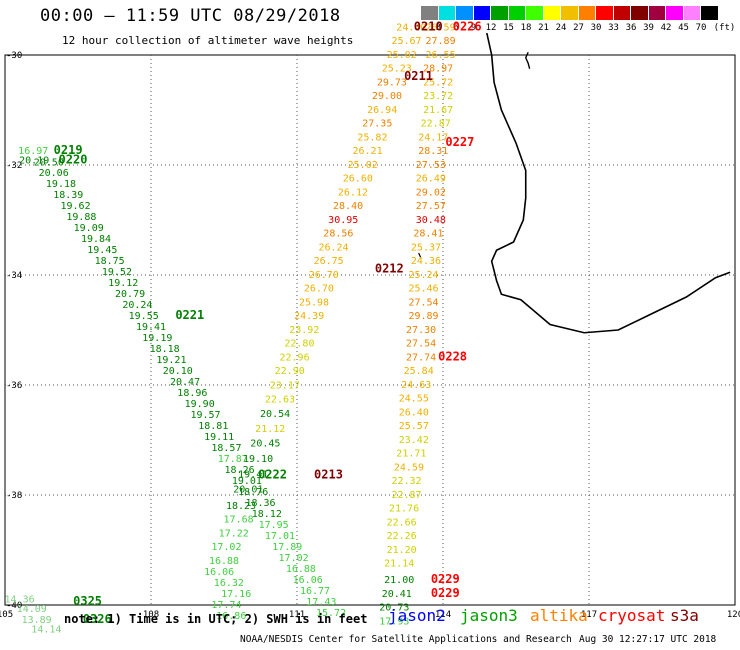 This screenshot has width=740, height=650. What do you see at coordinates (397, 69) in the screenshot?
I see `wave-height-label: 25.23` at bounding box center [397, 69].